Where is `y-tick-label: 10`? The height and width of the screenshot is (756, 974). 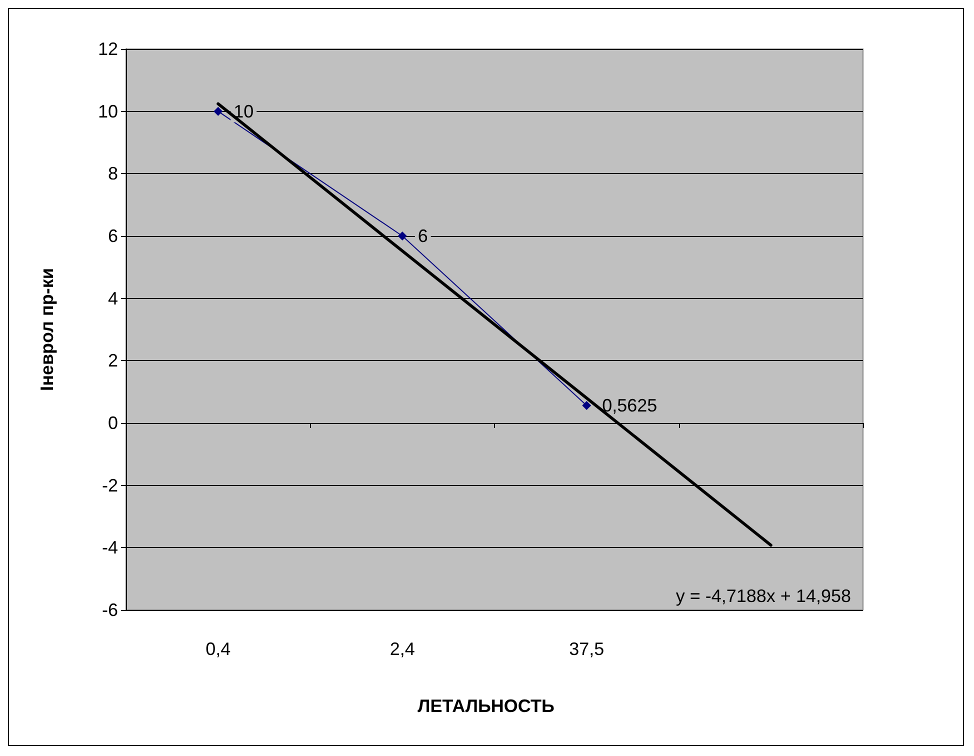 y-tick-label: 10 is located at coordinates (108, 111).